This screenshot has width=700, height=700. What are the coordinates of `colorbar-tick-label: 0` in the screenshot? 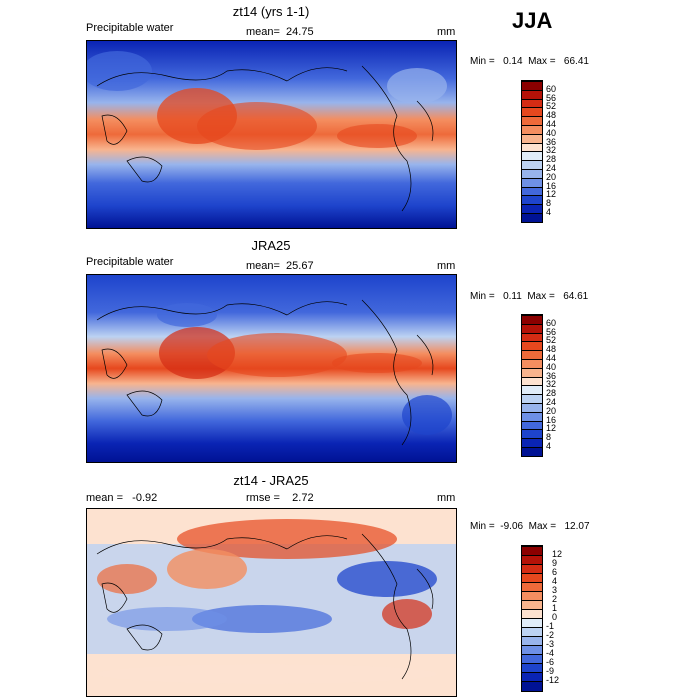 It's located at (555, 617).